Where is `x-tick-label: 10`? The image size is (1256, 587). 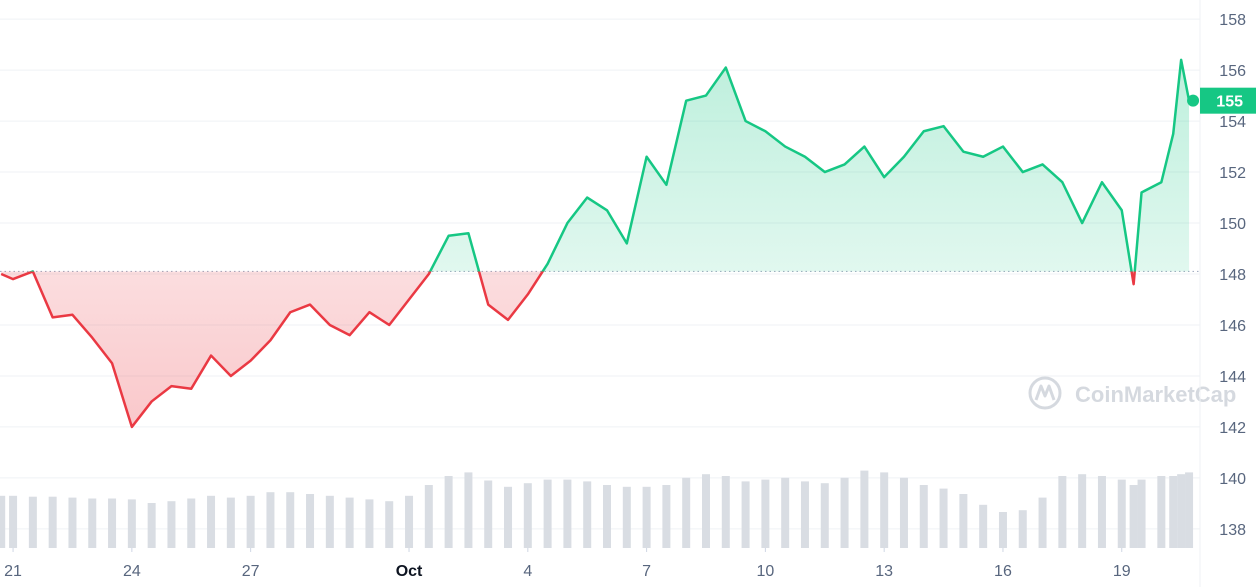
x-tick-label: 10 is located at coordinates (765, 571).